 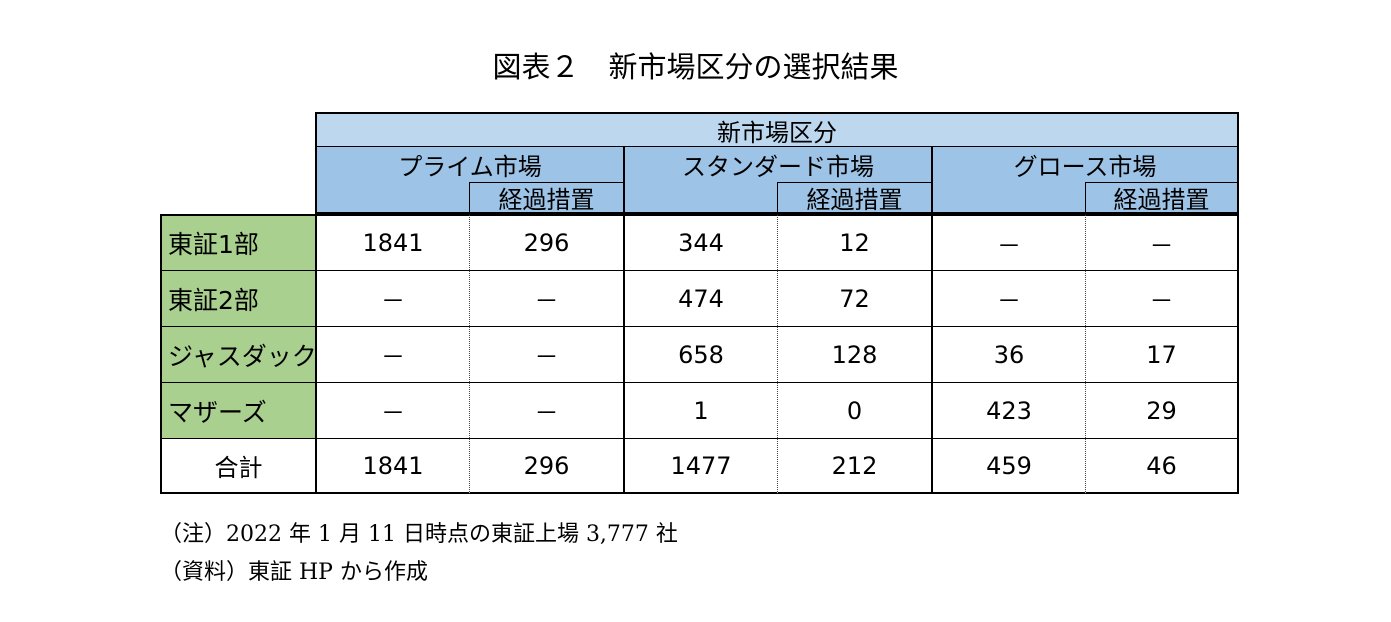 What do you see at coordinates (854, 466) in the screenshot?
I see `value-cell: 212` at bounding box center [854, 466].